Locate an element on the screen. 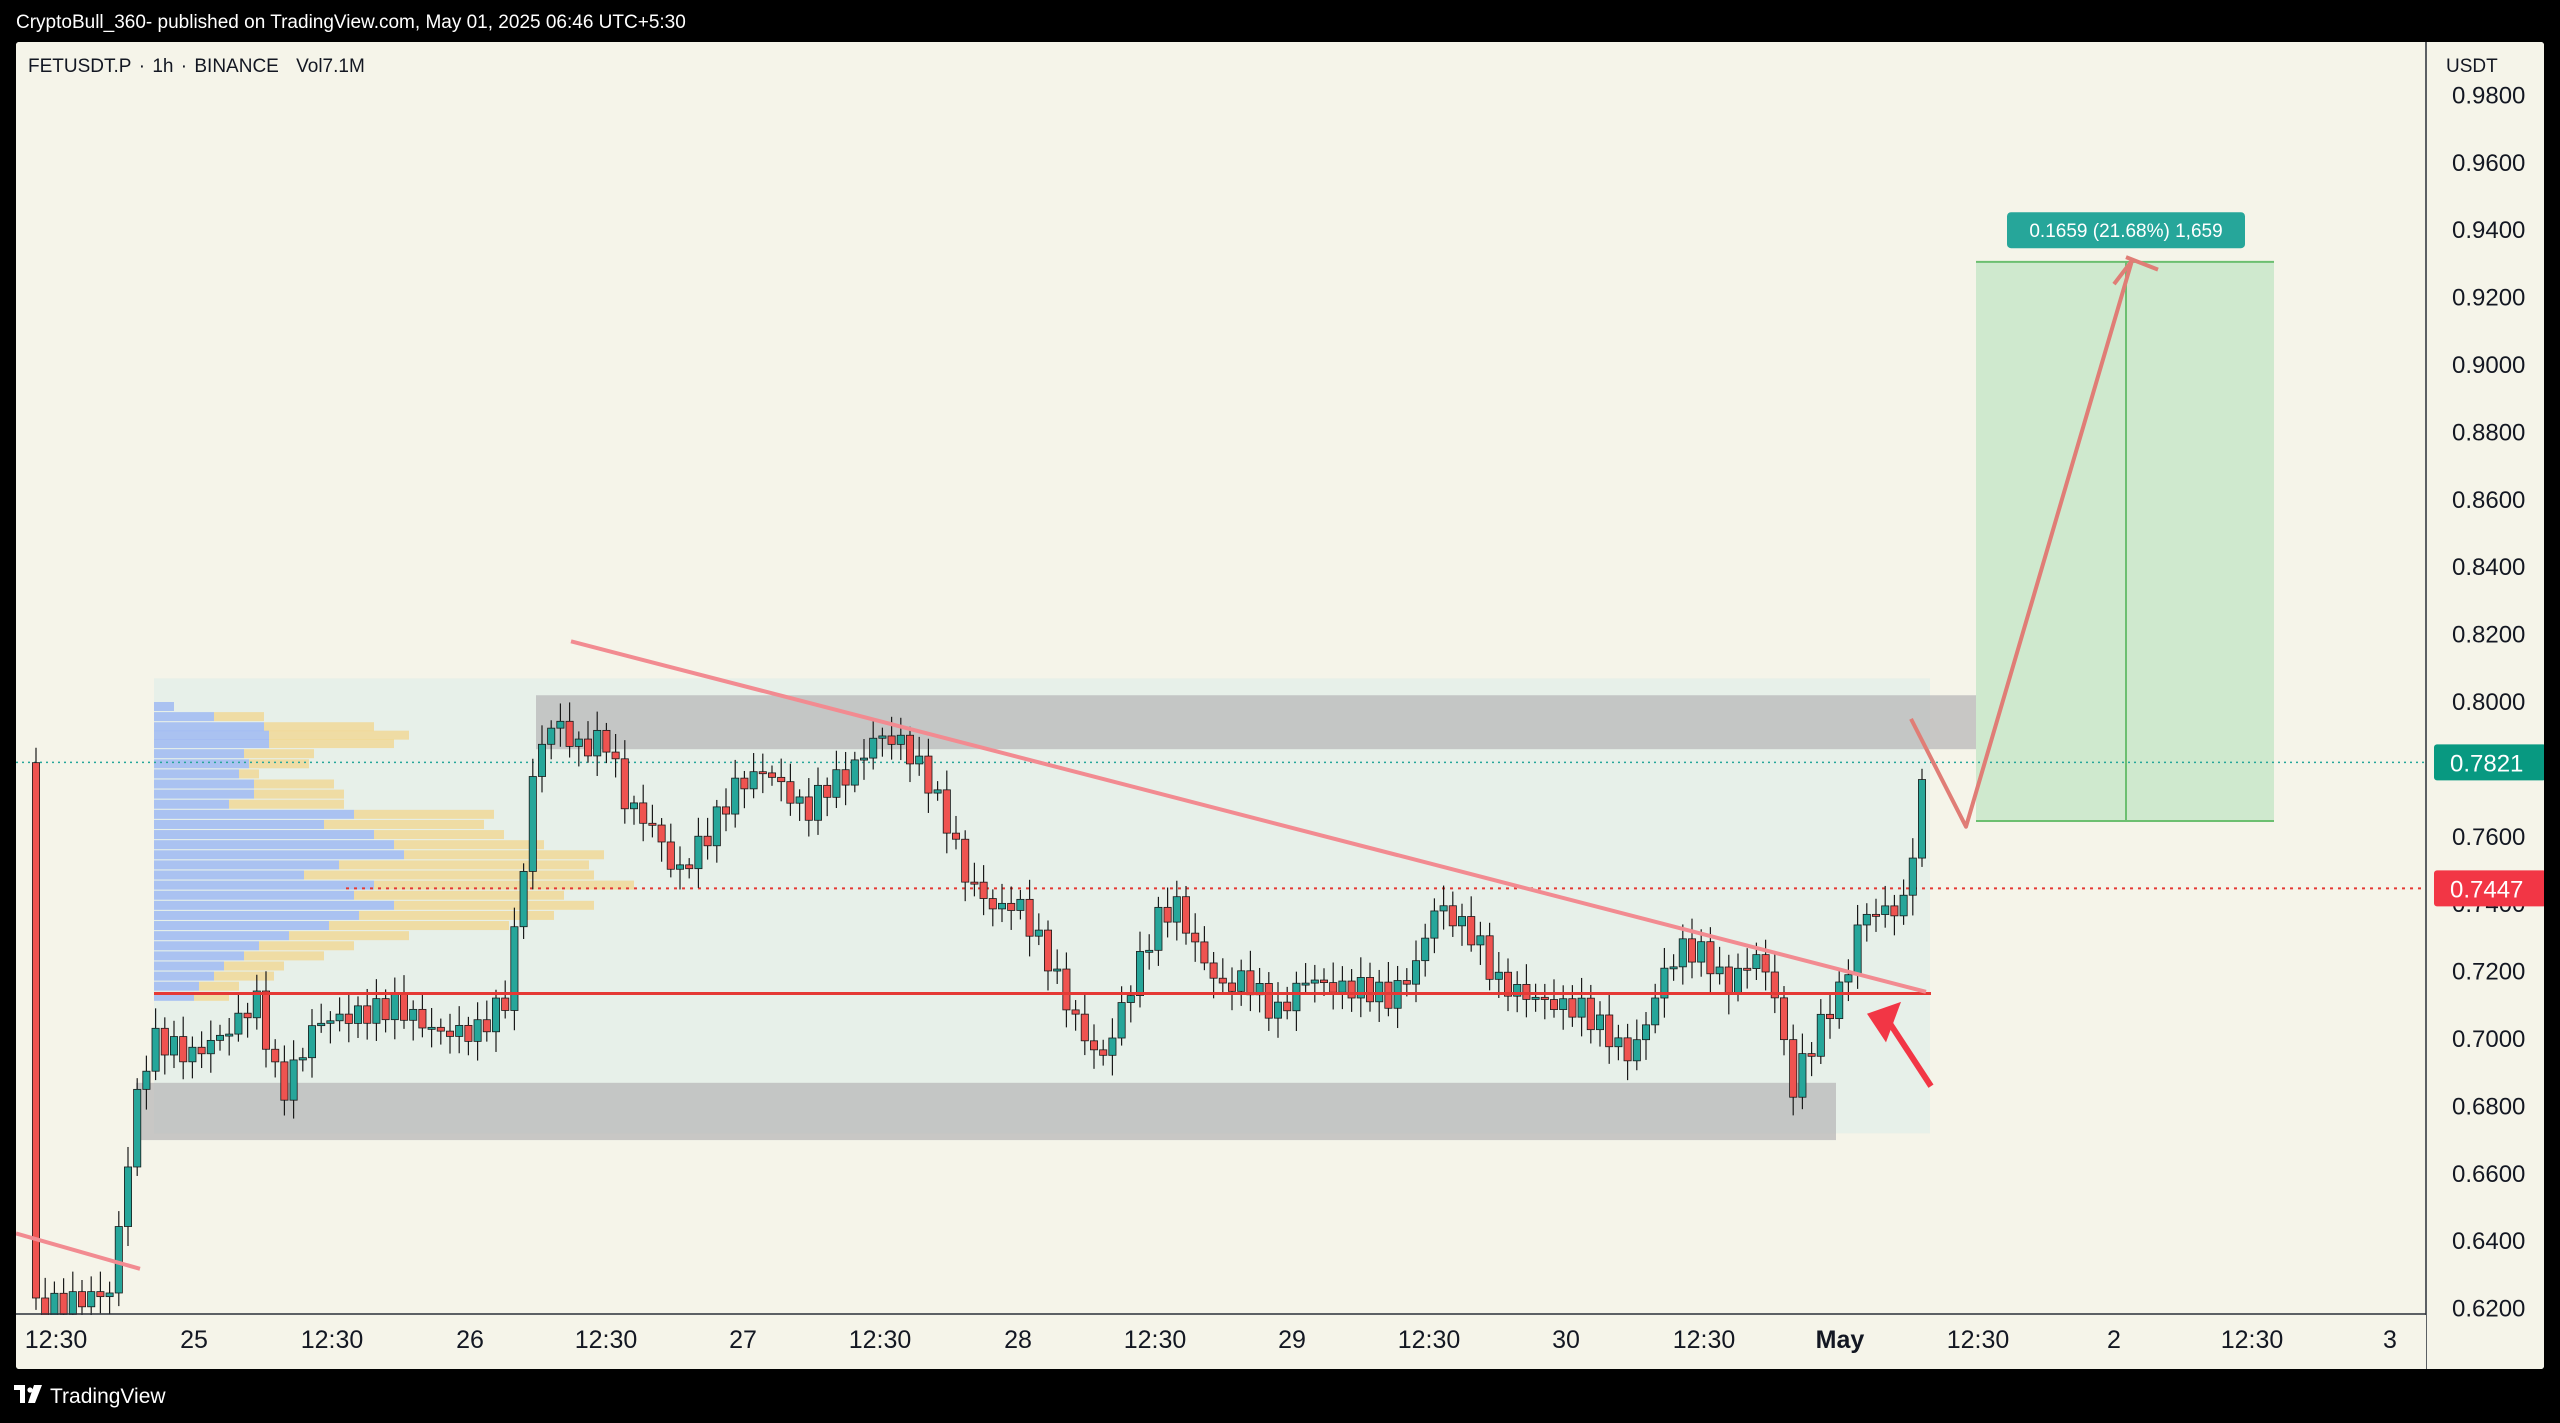 The height and width of the screenshot is (1423, 2560). symbol-name: FETUSDT.P is located at coordinates (80, 66).